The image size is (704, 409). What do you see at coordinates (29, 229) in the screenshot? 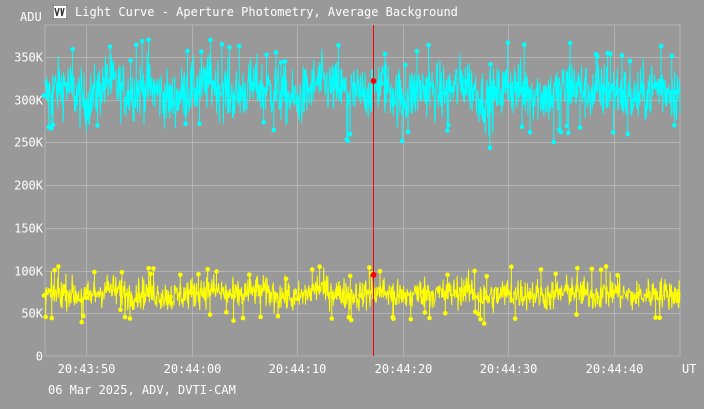
I see `y-tick-label: 150K` at bounding box center [29, 229].